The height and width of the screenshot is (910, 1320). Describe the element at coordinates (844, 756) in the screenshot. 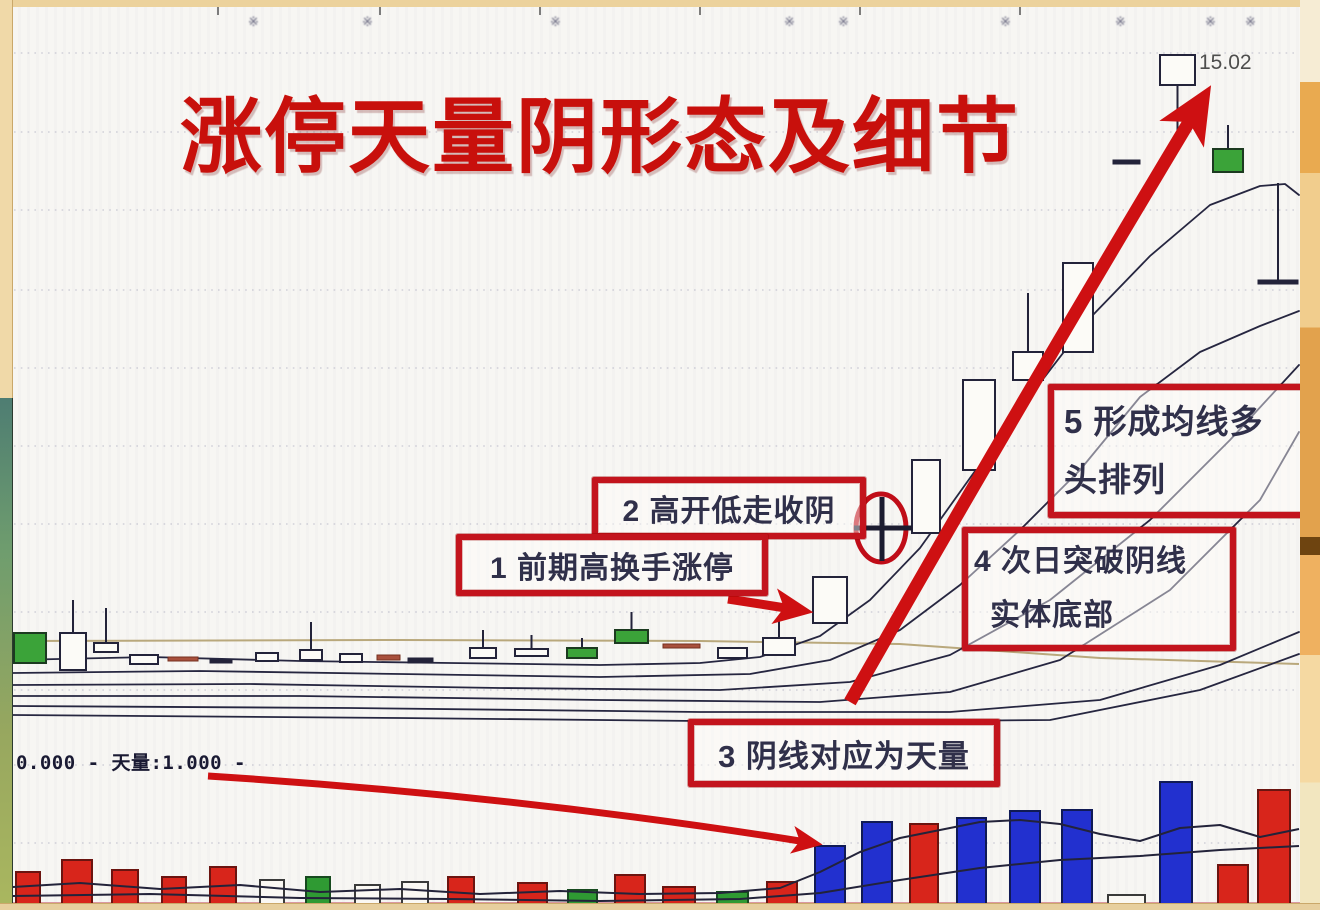

I see `annotation-box-3-label: 3 阴线对应为天量` at that location.